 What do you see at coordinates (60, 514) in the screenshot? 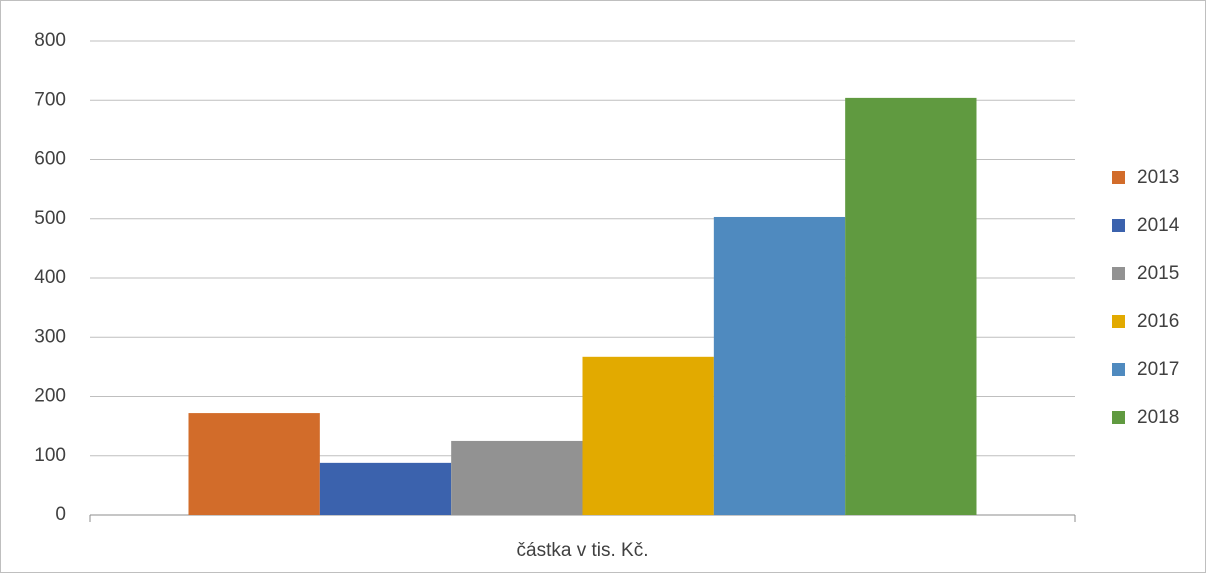
I see `y-tick-label: 0` at bounding box center [60, 514].